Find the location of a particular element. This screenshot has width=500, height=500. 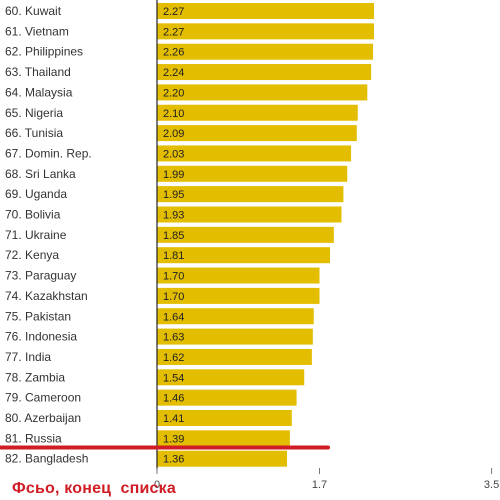

value-label: 1.93 is located at coordinates (173, 216).